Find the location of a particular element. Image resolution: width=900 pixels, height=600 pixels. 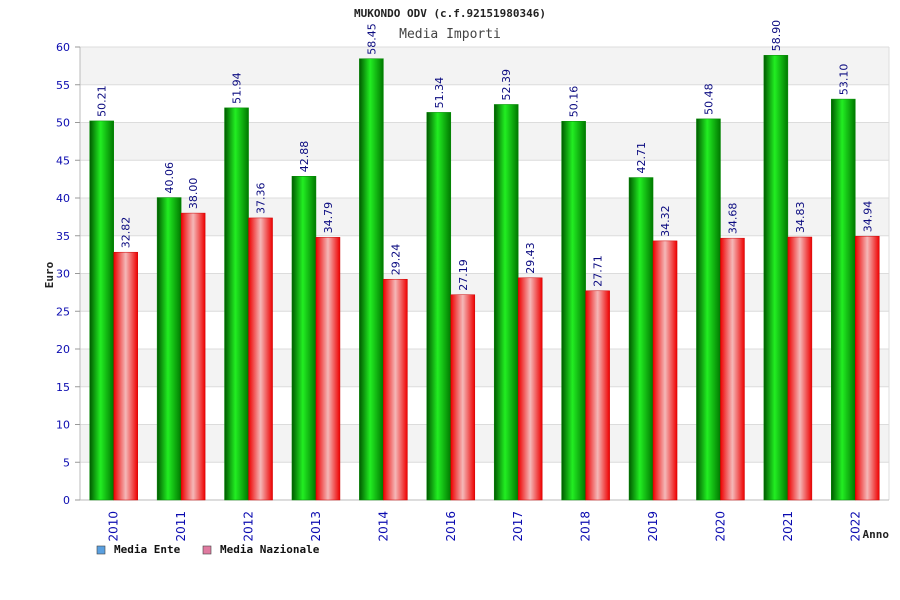

bar-media-ente-2018 is located at coordinates (573, 311).